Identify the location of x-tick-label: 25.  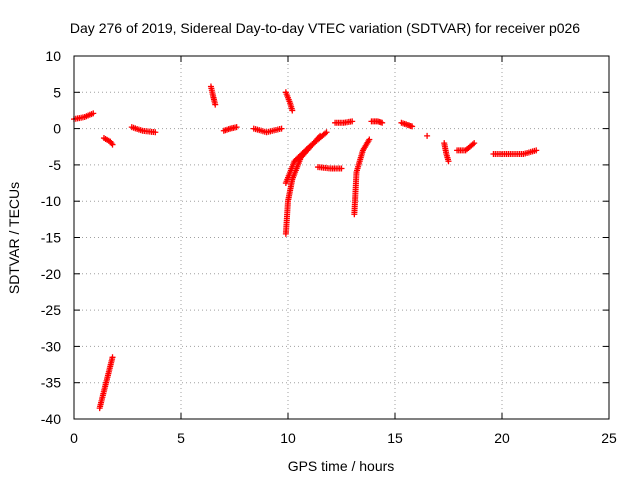
(609, 438).